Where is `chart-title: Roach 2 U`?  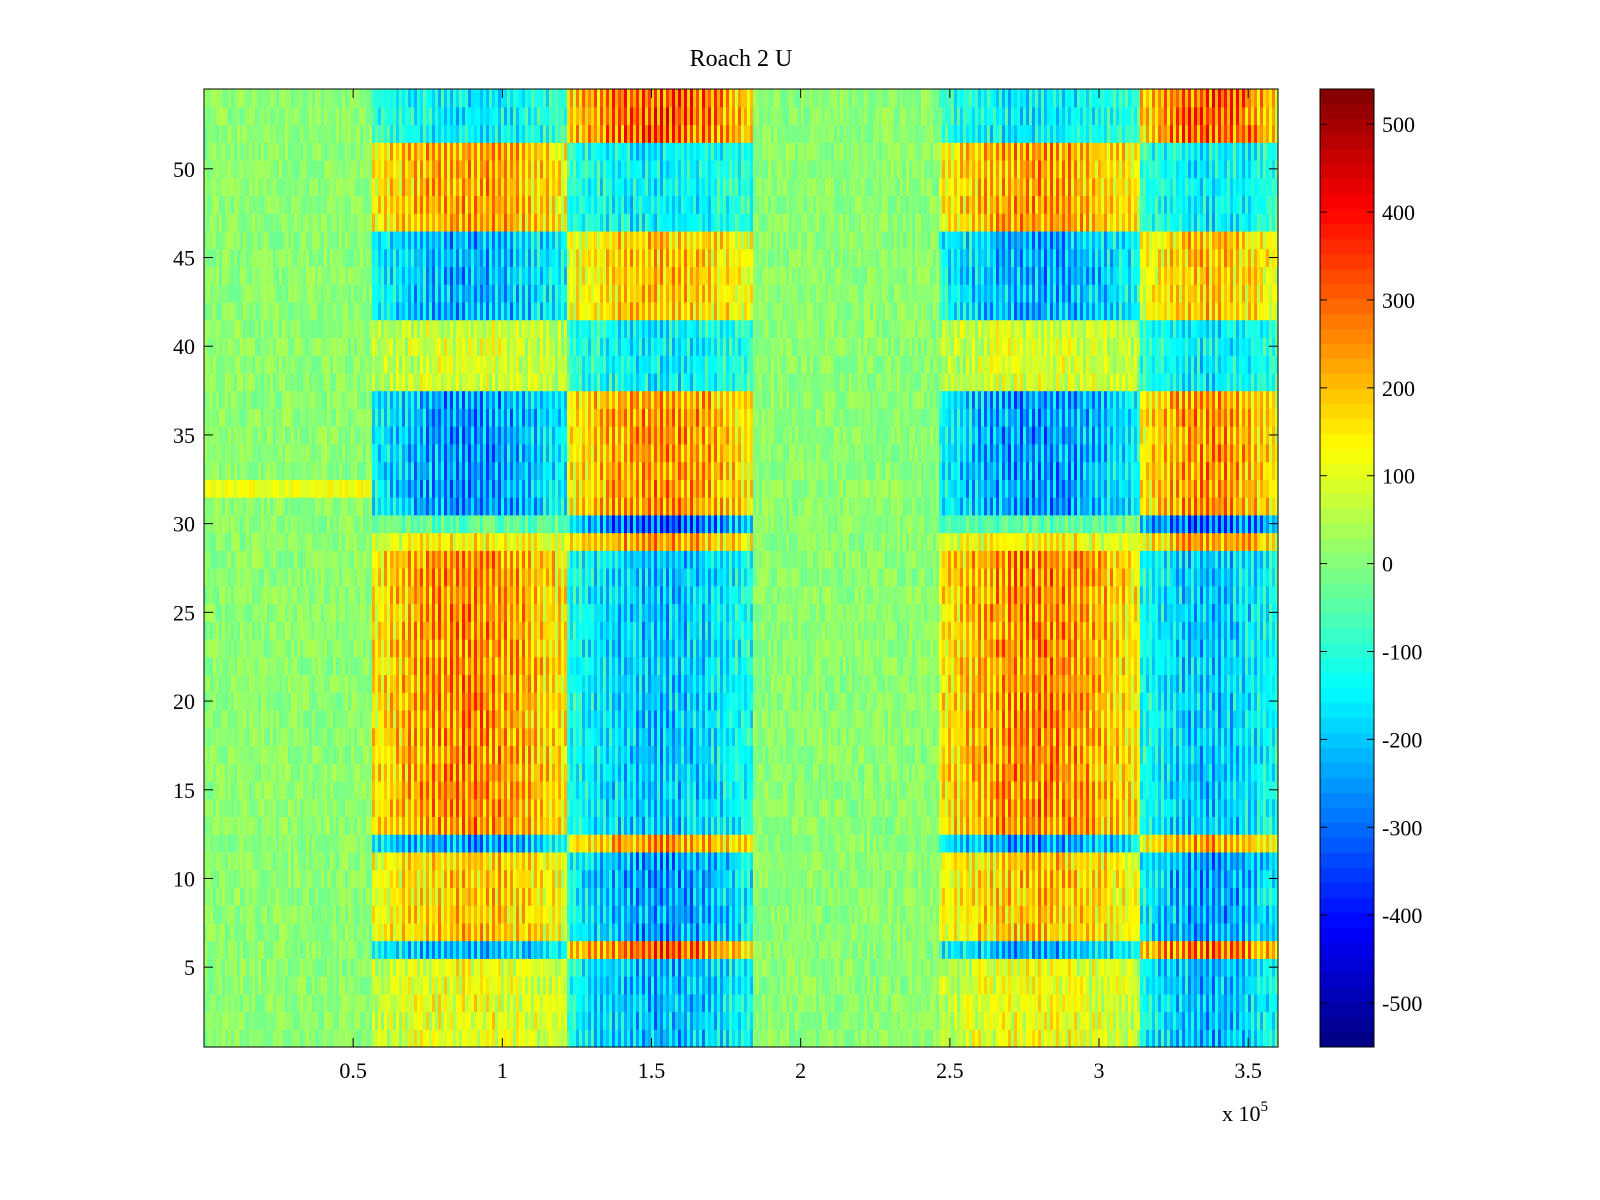
chart-title: Roach 2 U is located at coordinates (741, 59).